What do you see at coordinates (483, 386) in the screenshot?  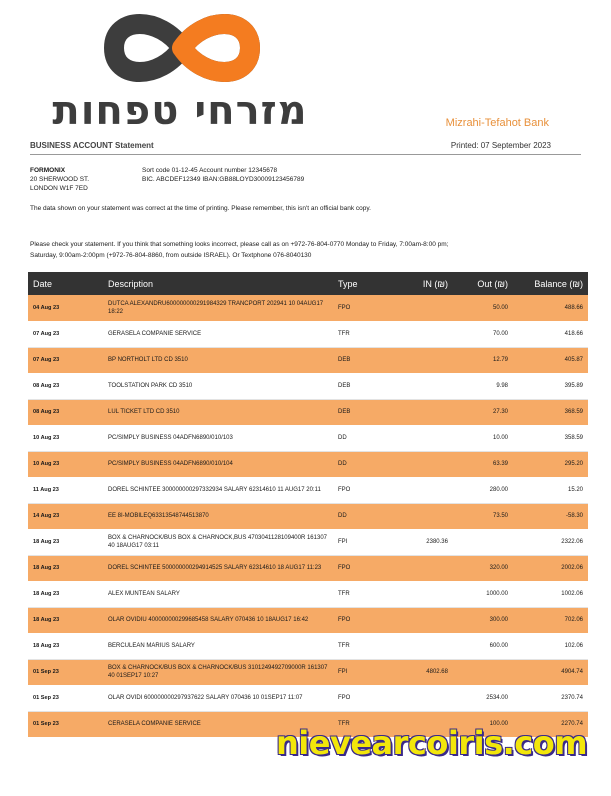 I see `cell-out-amount: 9.98` at bounding box center [483, 386].